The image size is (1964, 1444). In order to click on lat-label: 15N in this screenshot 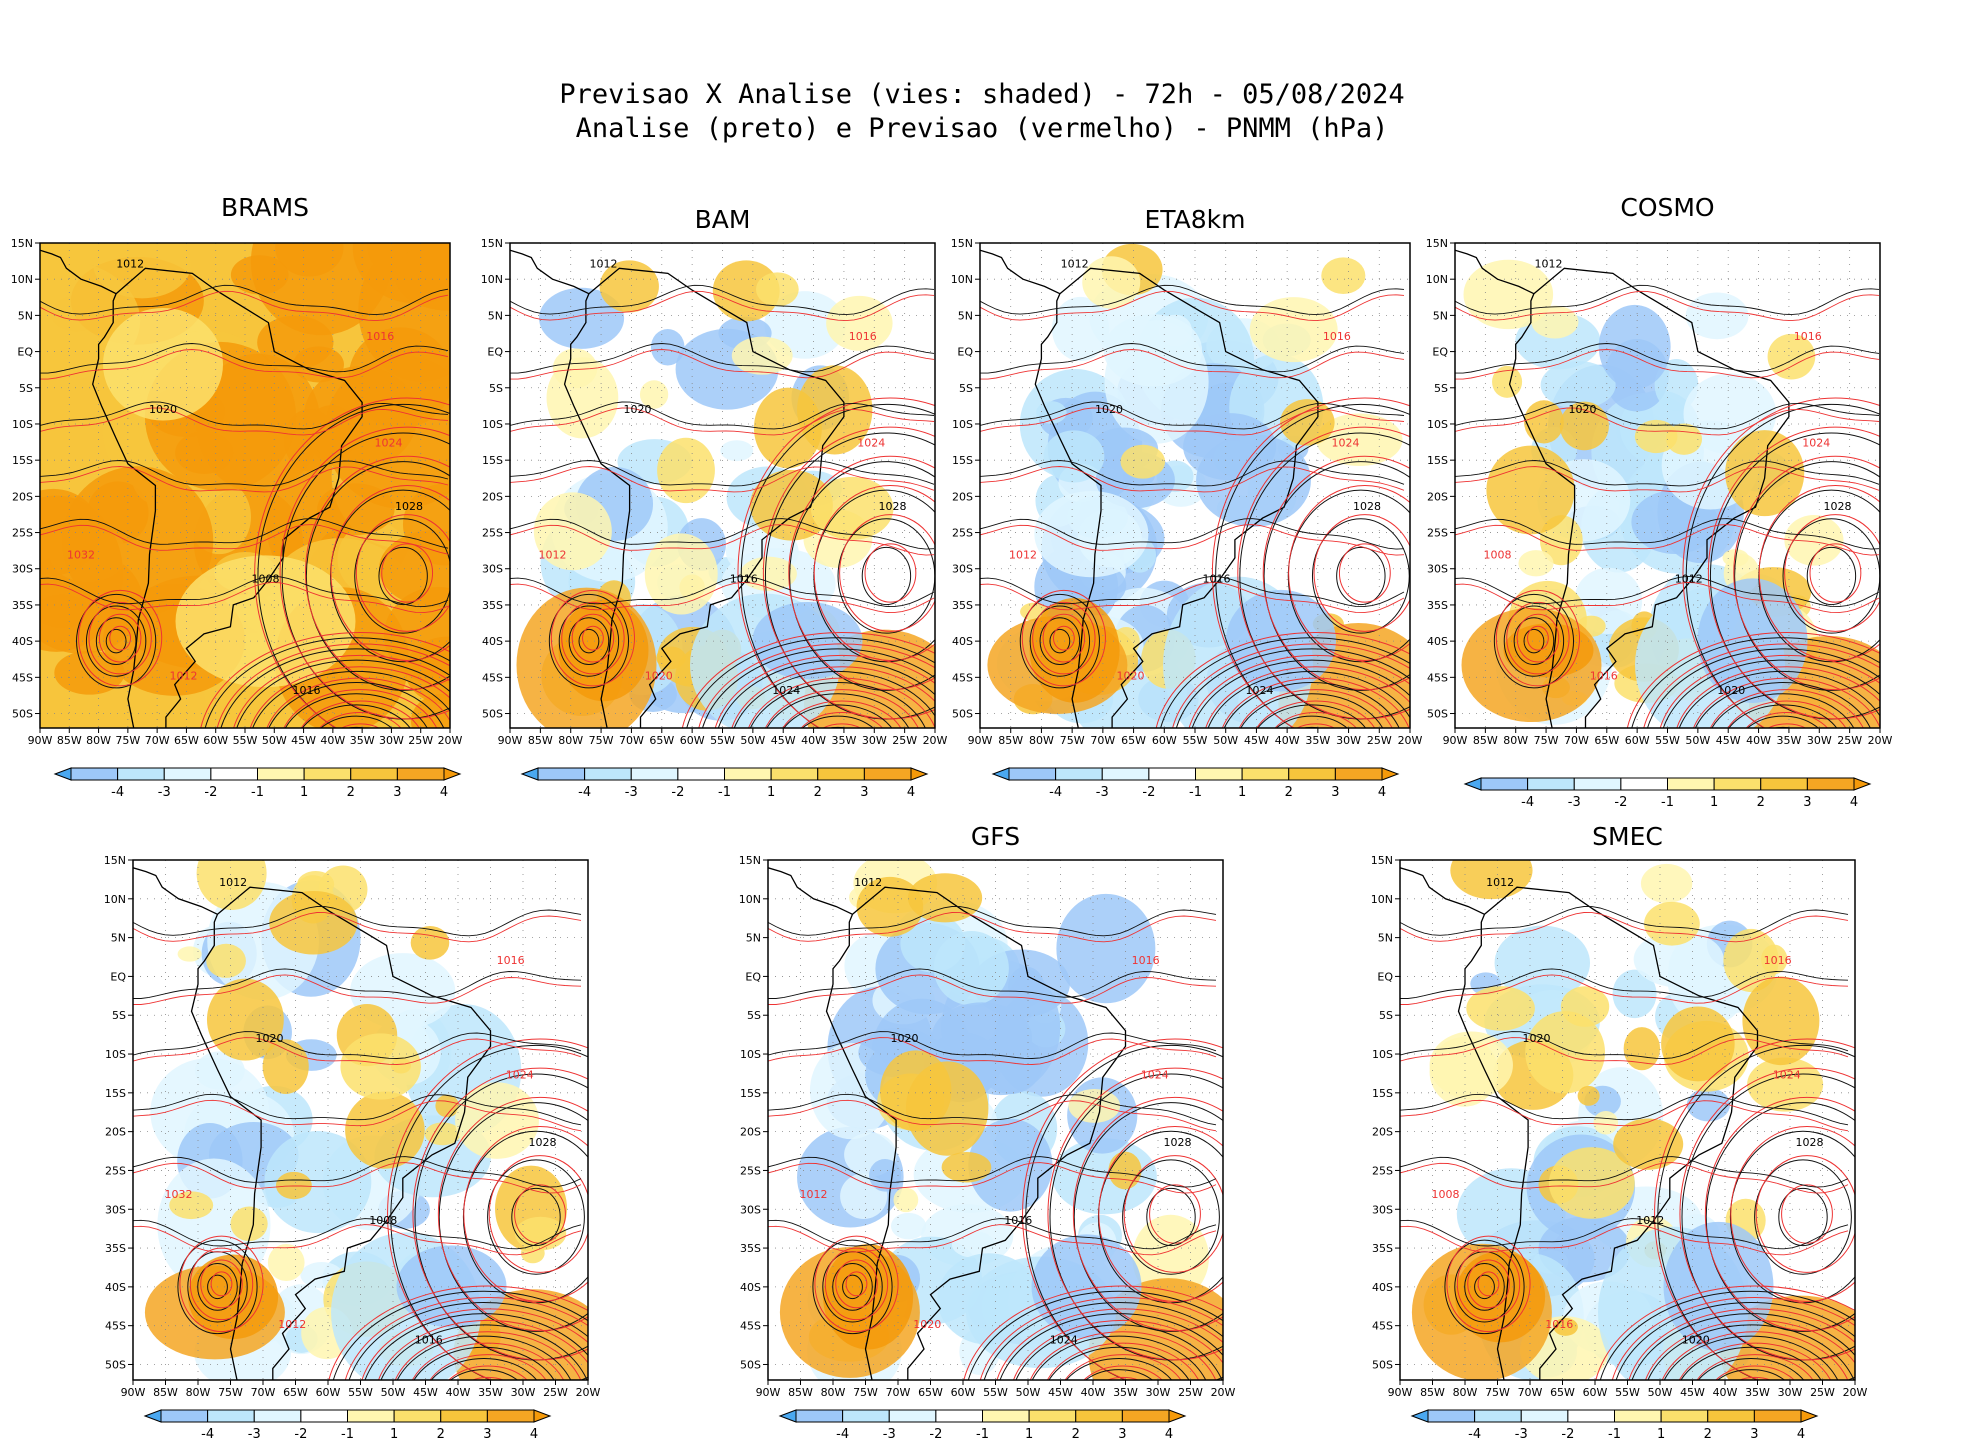, I will do `click(492, 243)`.